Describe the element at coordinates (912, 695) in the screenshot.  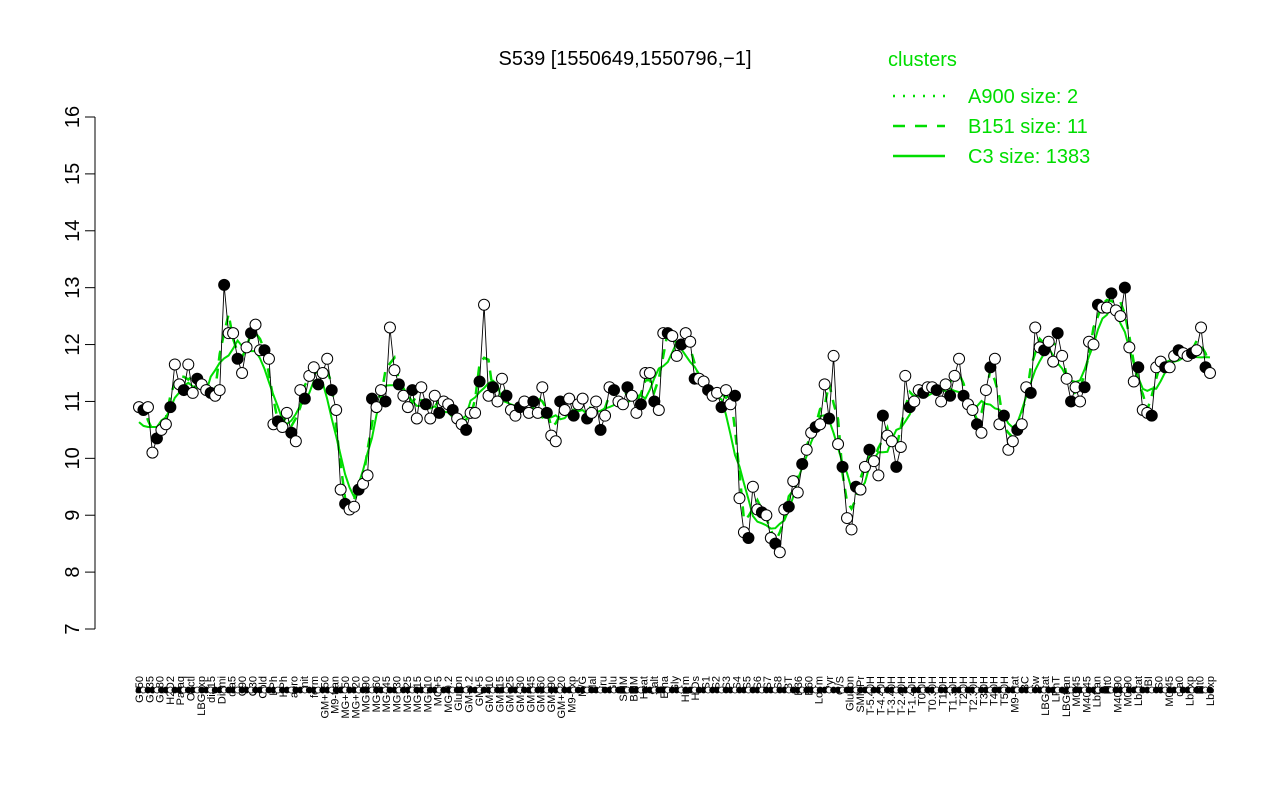
I see `x-tick-label: T-1.40H` at that location.